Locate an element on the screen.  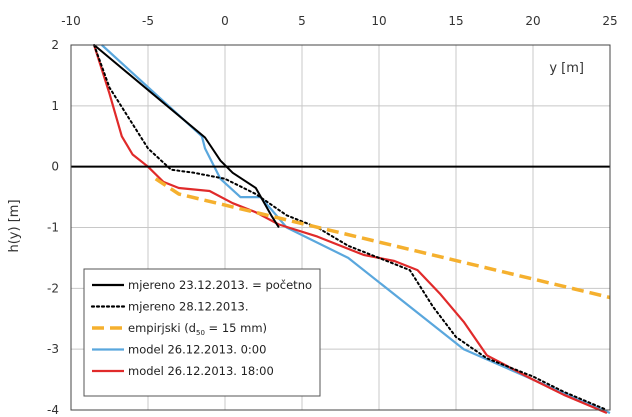
x-axis-label: y [m] is located at coordinates (566, 68).